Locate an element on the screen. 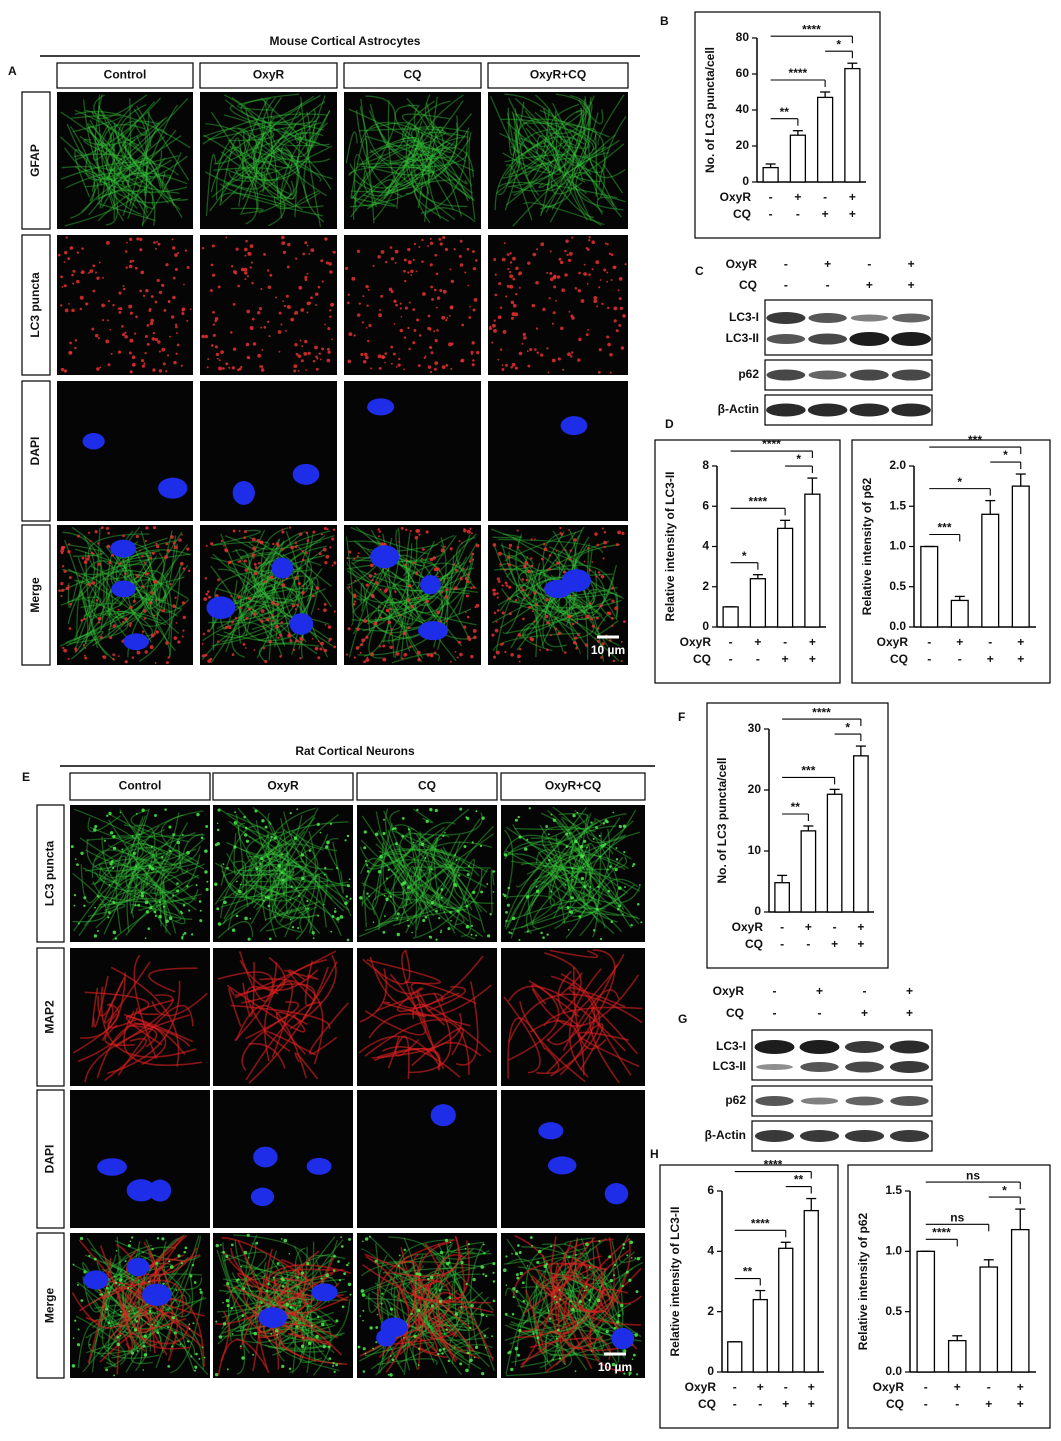  micrograph-bg is located at coordinates (140, 873).